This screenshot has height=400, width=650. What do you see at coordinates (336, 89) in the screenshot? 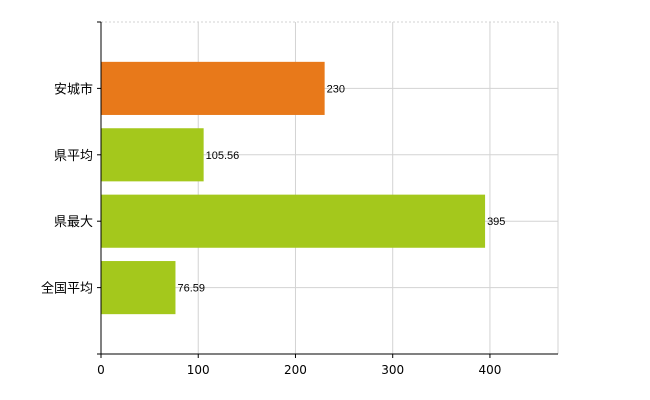
I see `data-label-0: 230` at bounding box center [336, 89].